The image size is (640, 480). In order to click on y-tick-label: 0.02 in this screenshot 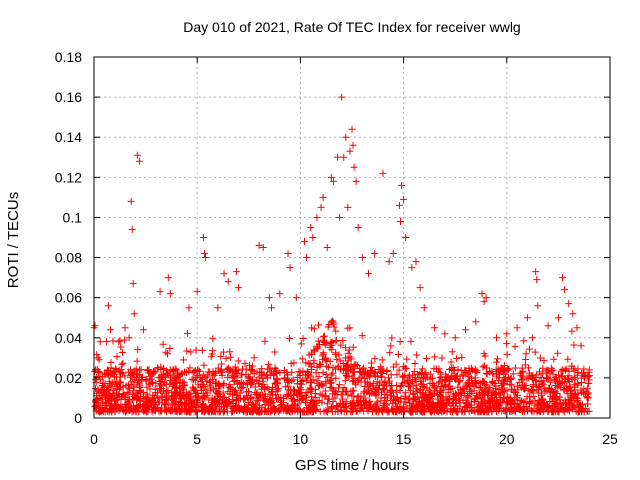, I will do `click(68, 378)`.